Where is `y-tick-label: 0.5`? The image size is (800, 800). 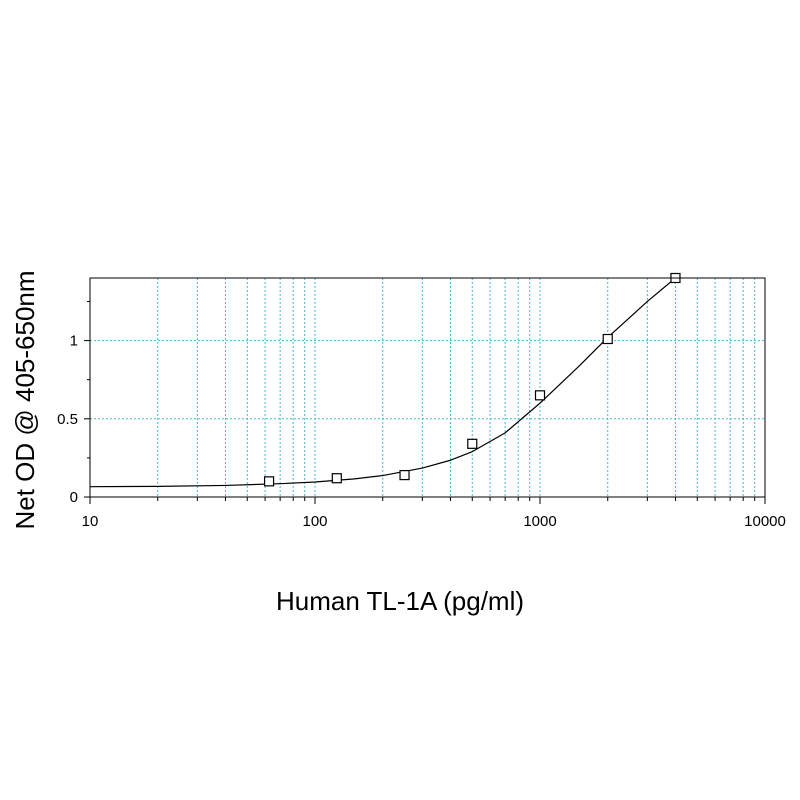 y-tick-label: 0.5 is located at coordinates (67, 419).